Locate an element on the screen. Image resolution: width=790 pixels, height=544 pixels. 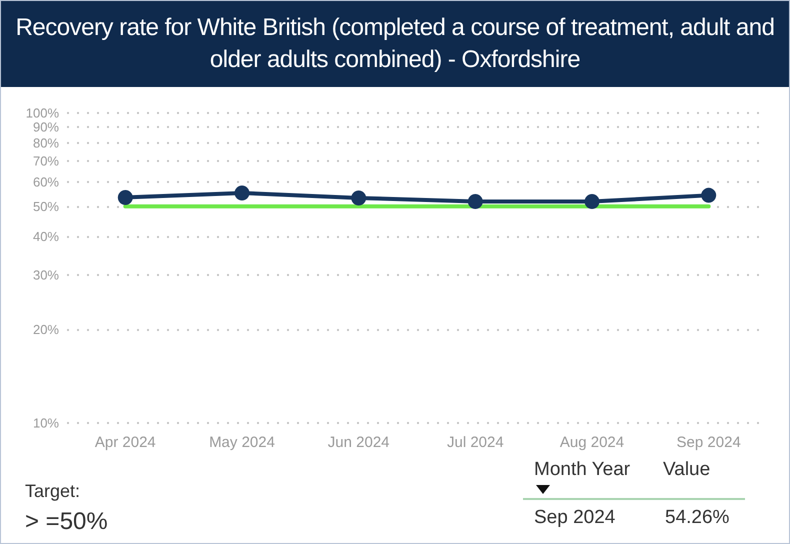
text: Target: is located at coordinates (52, 491).